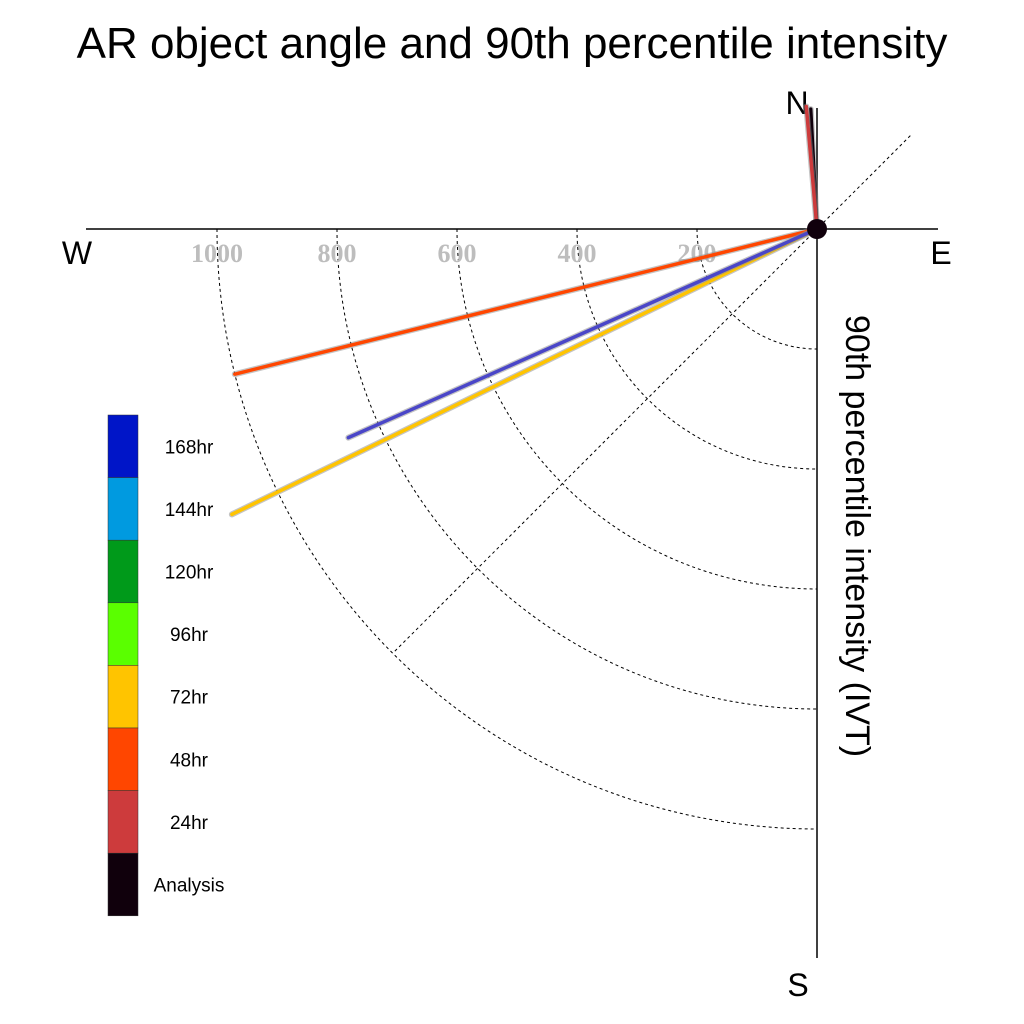  I want to click on compass-south: S, so click(797, 985).